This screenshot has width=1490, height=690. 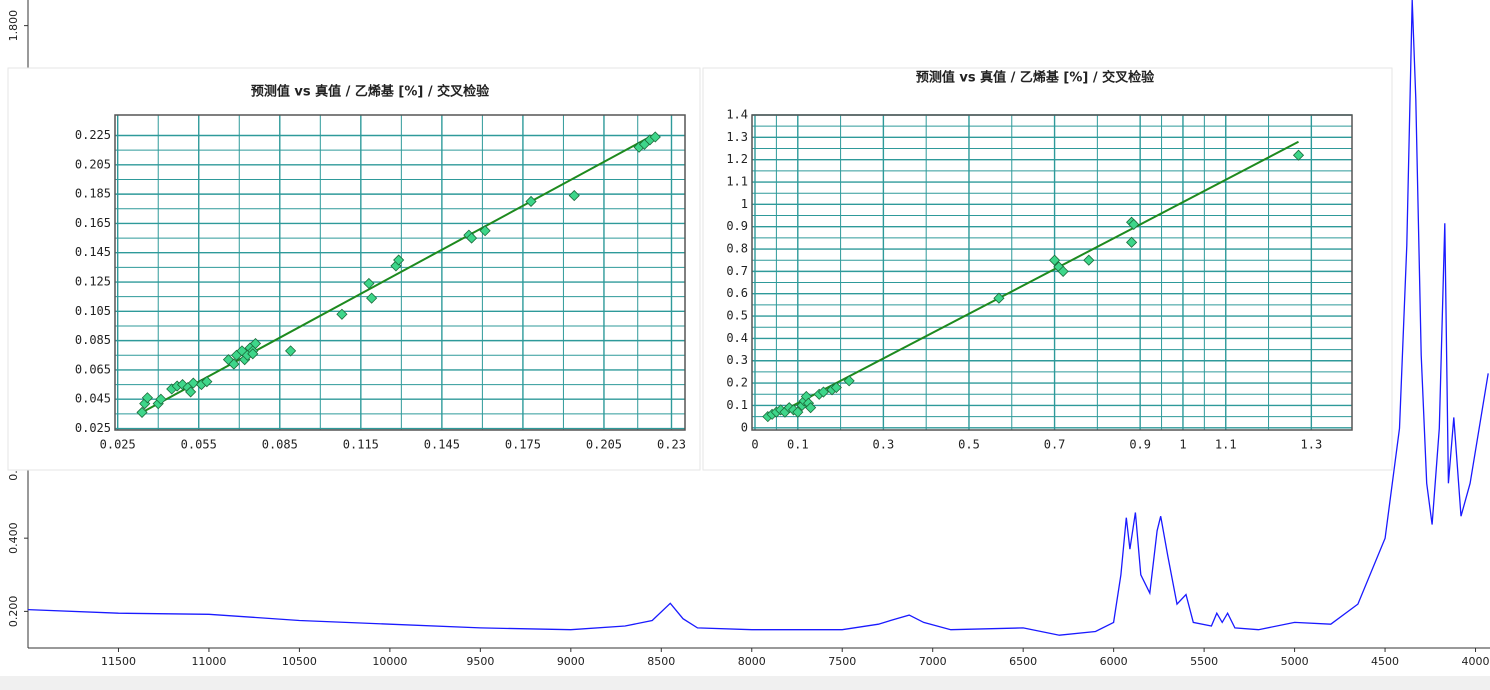 What do you see at coordinates (1204, 661) in the screenshot?
I see `x-tick-label: 5500` at bounding box center [1204, 661].